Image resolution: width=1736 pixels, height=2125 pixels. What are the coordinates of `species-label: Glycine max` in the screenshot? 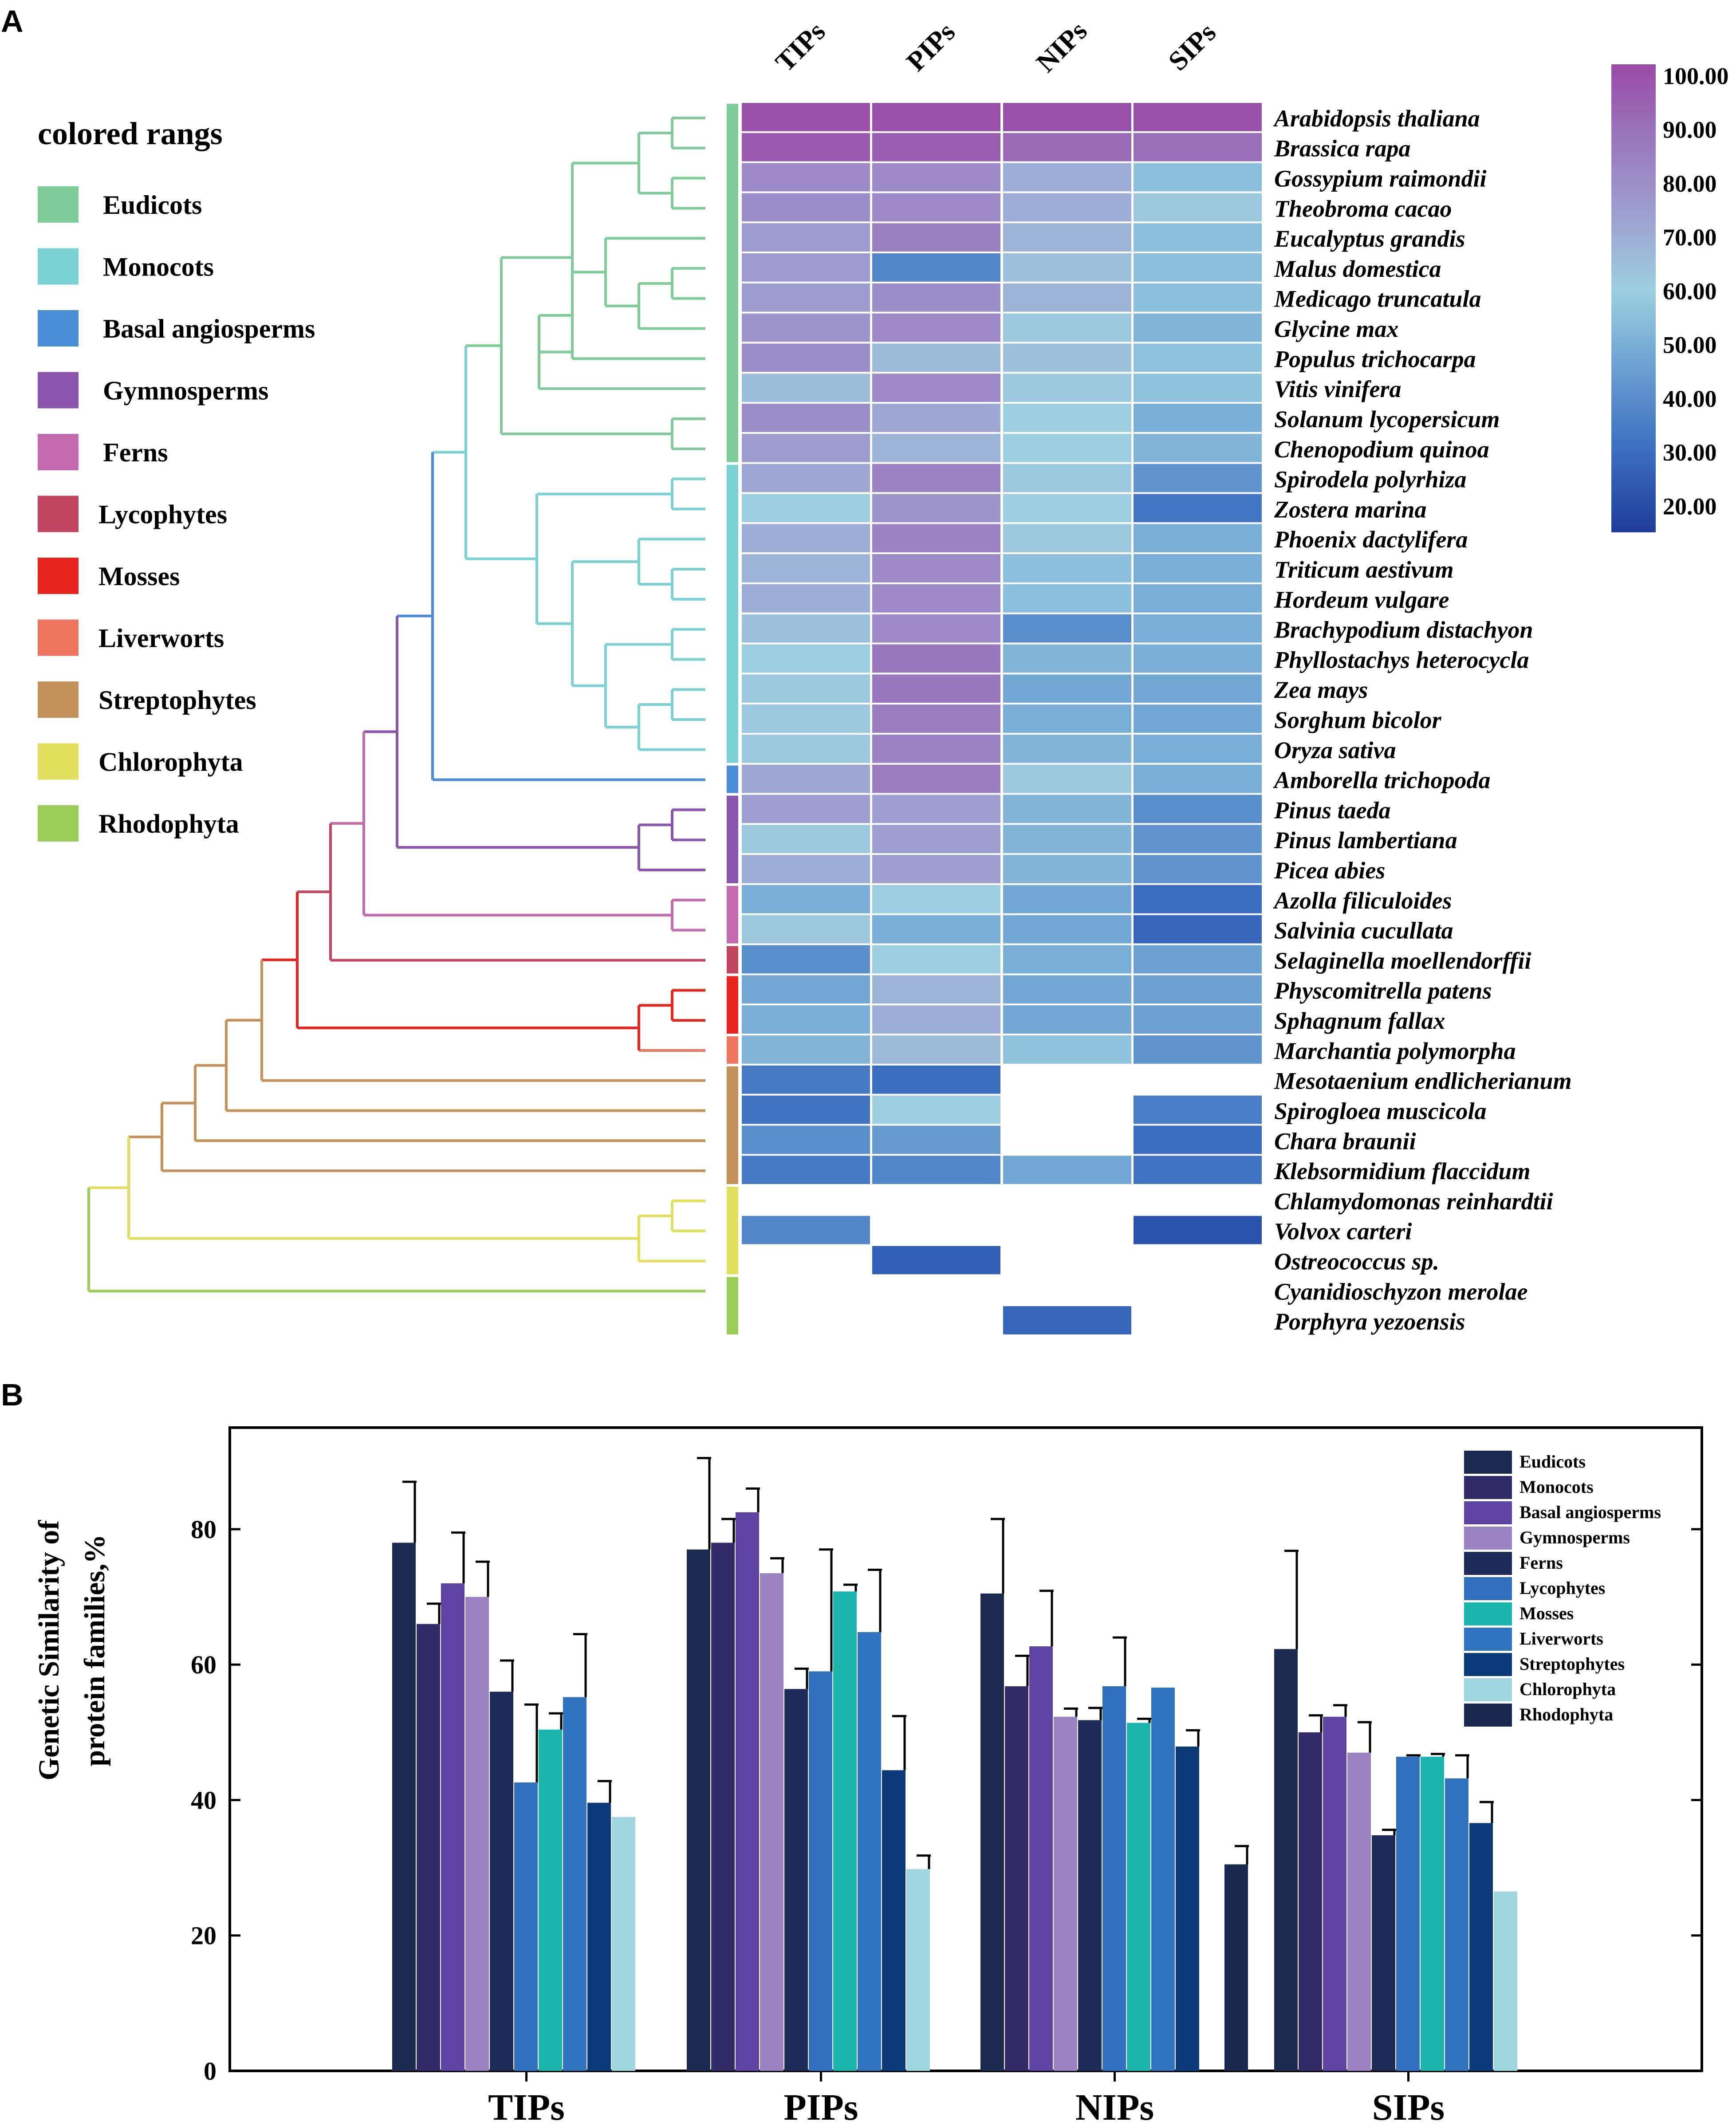 It's located at (1336, 329).